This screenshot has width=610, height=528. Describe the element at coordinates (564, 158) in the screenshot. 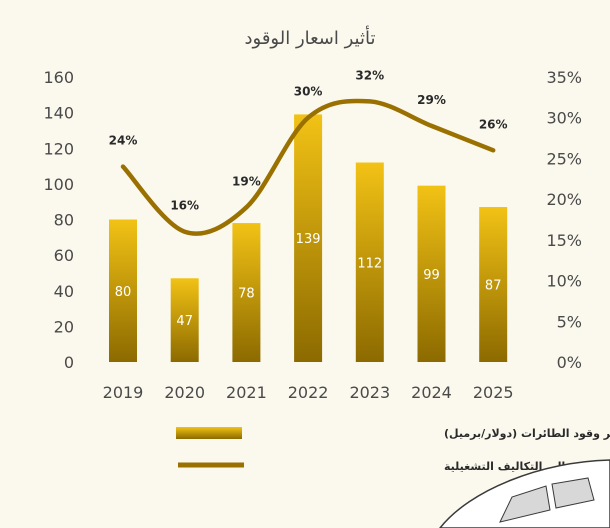

I see `right-axis-tick: 25%` at that location.